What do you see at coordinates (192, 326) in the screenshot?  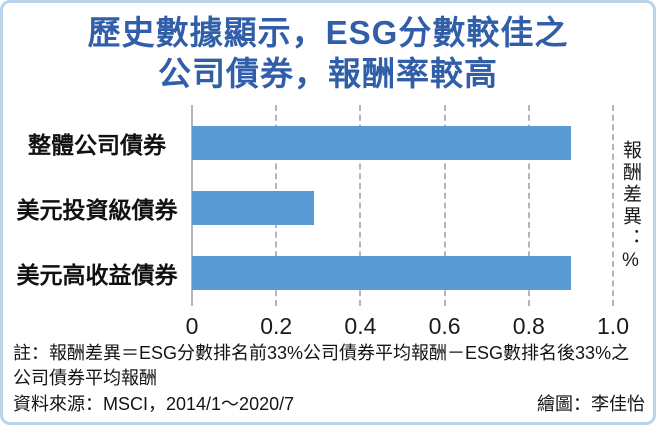 I see `x-tick-label: 0` at bounding box center [192, 326].